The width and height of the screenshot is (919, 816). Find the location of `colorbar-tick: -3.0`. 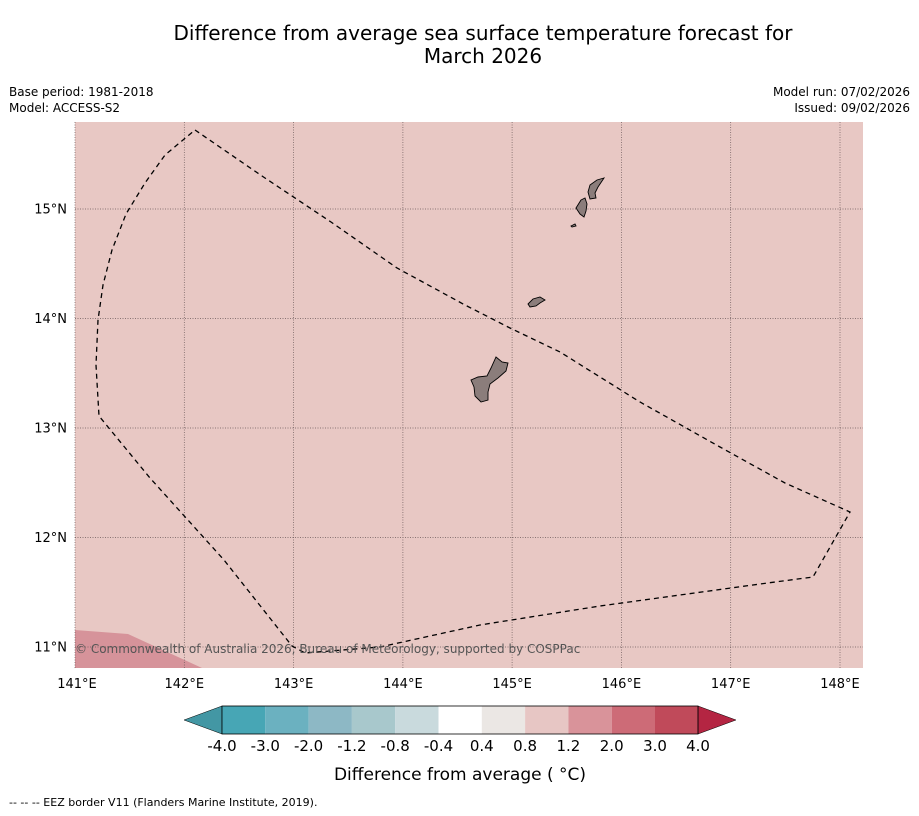

colorbar-tick: -3.0 is located at coordinates (265, 746).